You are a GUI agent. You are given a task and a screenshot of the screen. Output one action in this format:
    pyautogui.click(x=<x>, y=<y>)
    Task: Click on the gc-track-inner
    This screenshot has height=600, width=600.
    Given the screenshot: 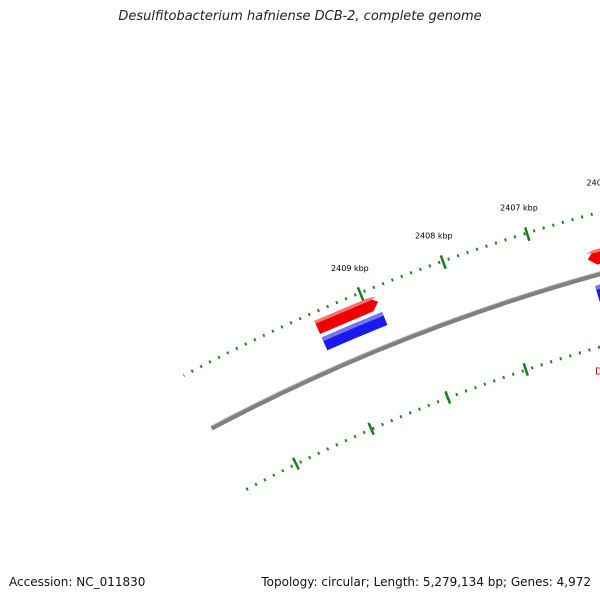 What is the action you would take?
    pyautogui.click(x=421, y=418)
    